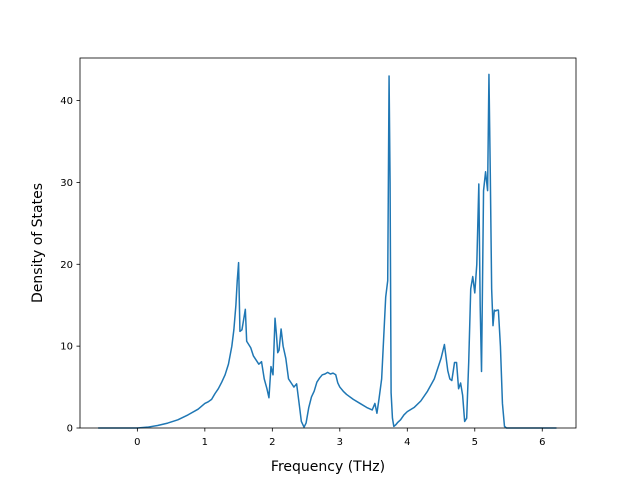 The width and height of the screenshot is (640, 480). Describe the element at coordinates (542, 442) in the screenshot. I see `x-tick-label: 6` at that location.